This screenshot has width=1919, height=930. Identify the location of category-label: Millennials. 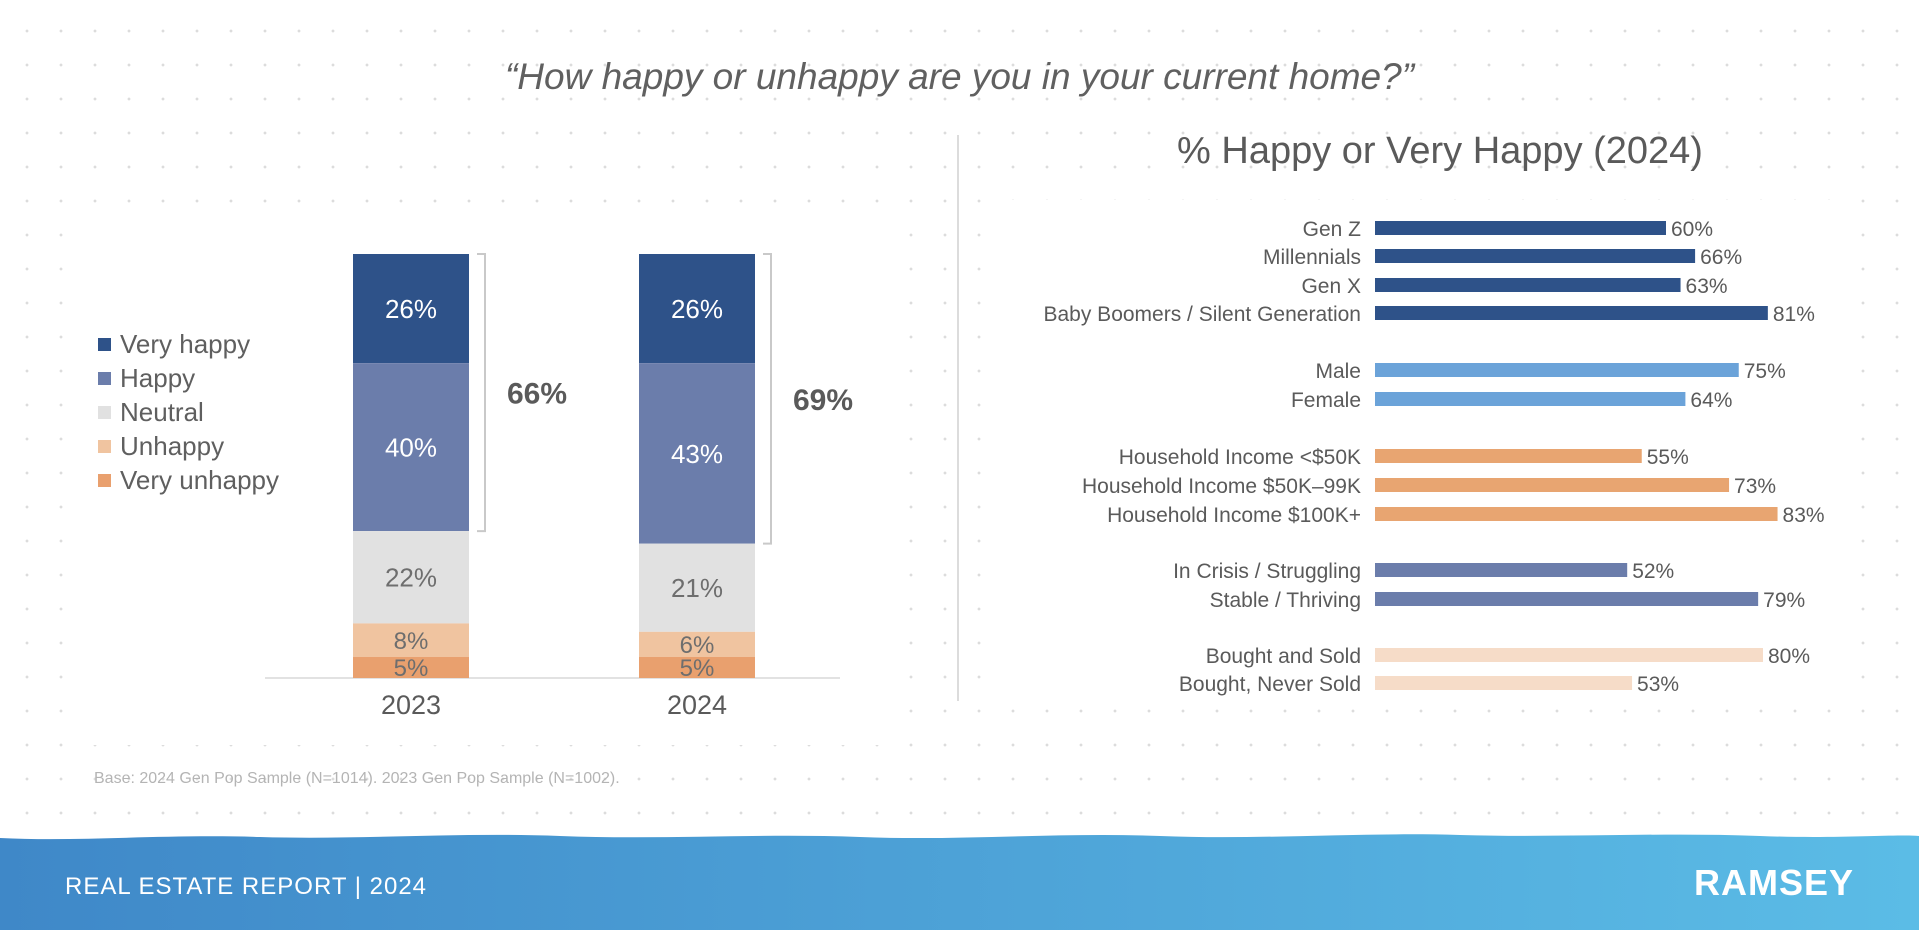
(1312, 257).